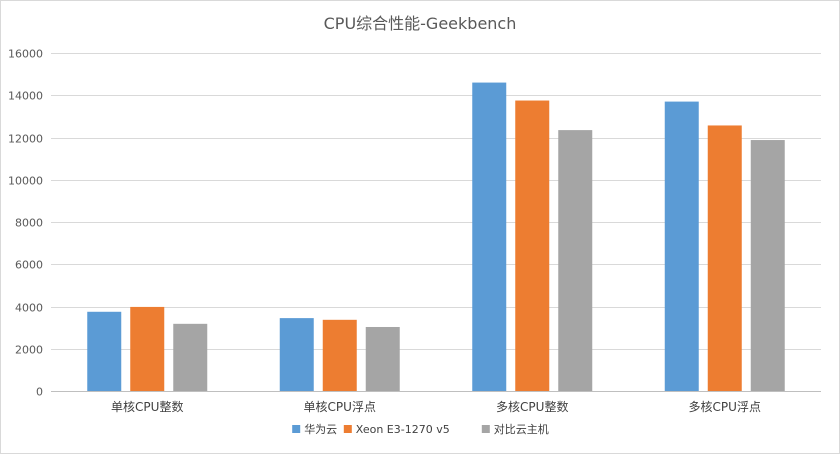 The width and height of the screenshot is (840, 454). What do you see at coordinates (29, 265) in the screenshot?
I see `y-tick-label: 6000` at bounding box center [29, 265].